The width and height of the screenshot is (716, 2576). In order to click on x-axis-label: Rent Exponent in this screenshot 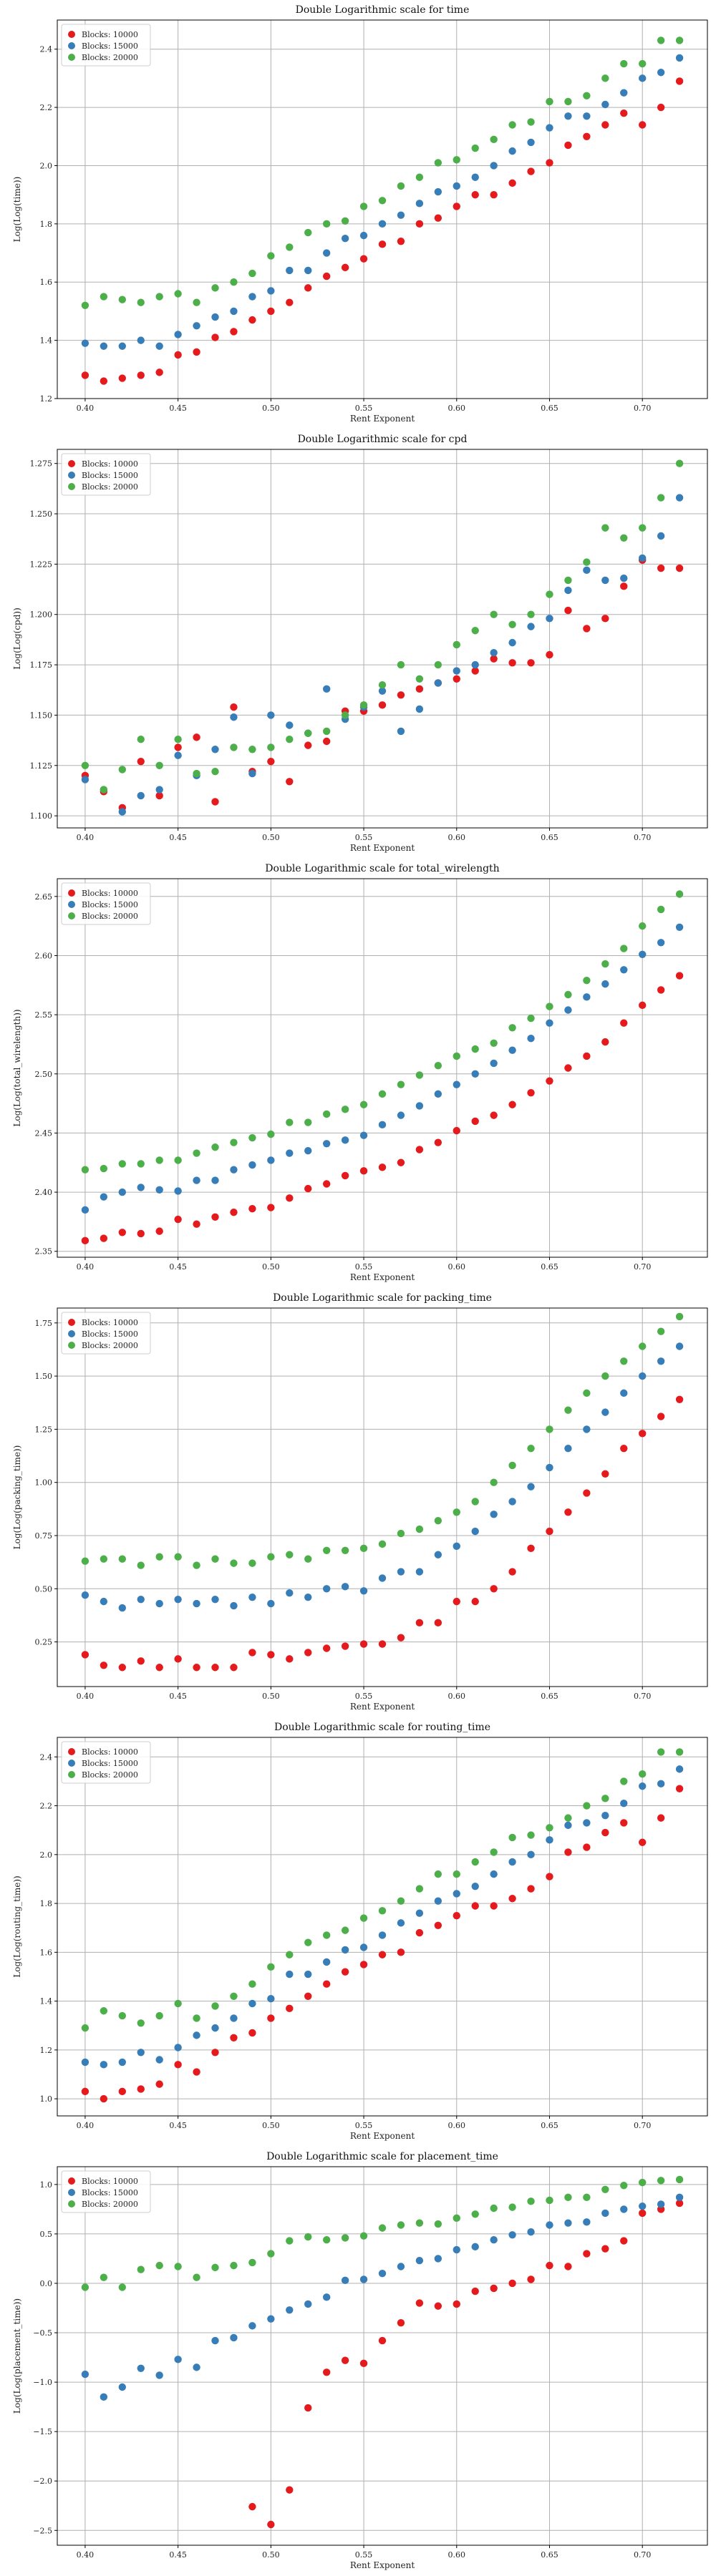, I will do `click(382, 2136)`.